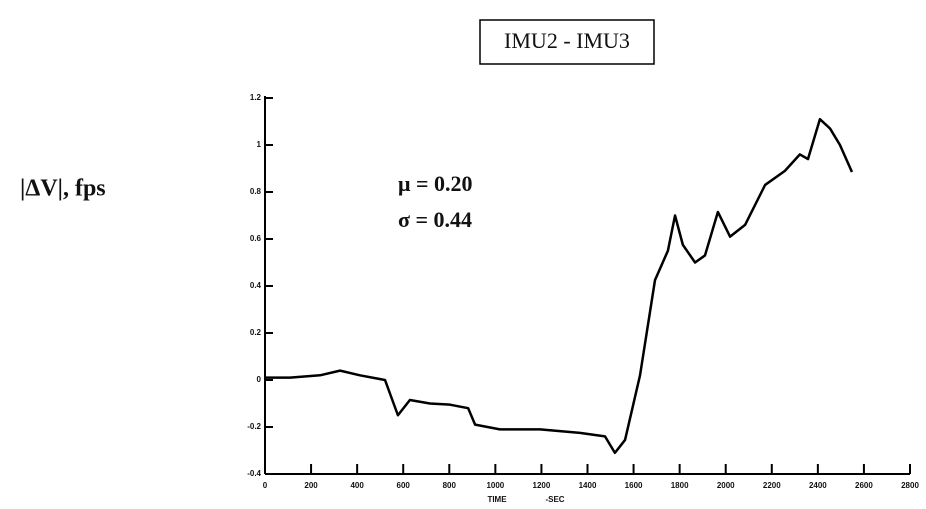 This screenshot has width=926, height=509. I want to click on title-box, so click(567, 42).